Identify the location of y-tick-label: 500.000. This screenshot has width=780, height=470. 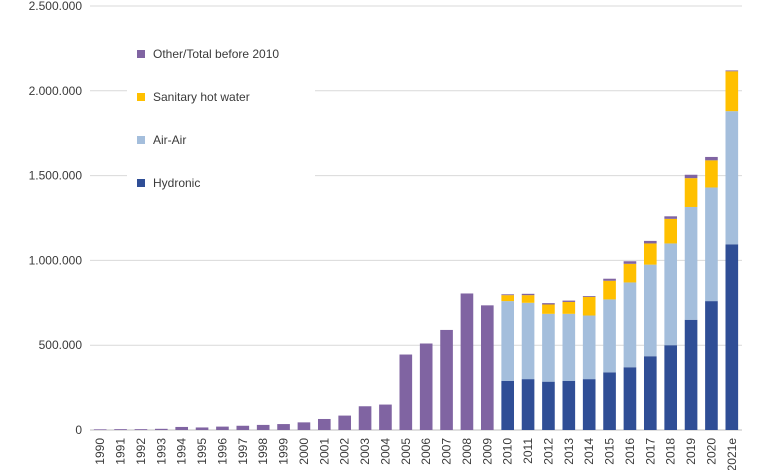
(61, 345).